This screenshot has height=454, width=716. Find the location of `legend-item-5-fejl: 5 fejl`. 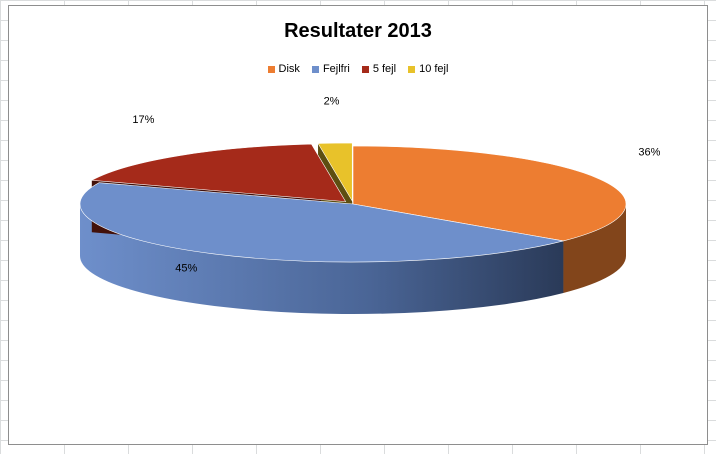

legend-item-5-fejl: 5 fejl is located at coordinates (379, 69).